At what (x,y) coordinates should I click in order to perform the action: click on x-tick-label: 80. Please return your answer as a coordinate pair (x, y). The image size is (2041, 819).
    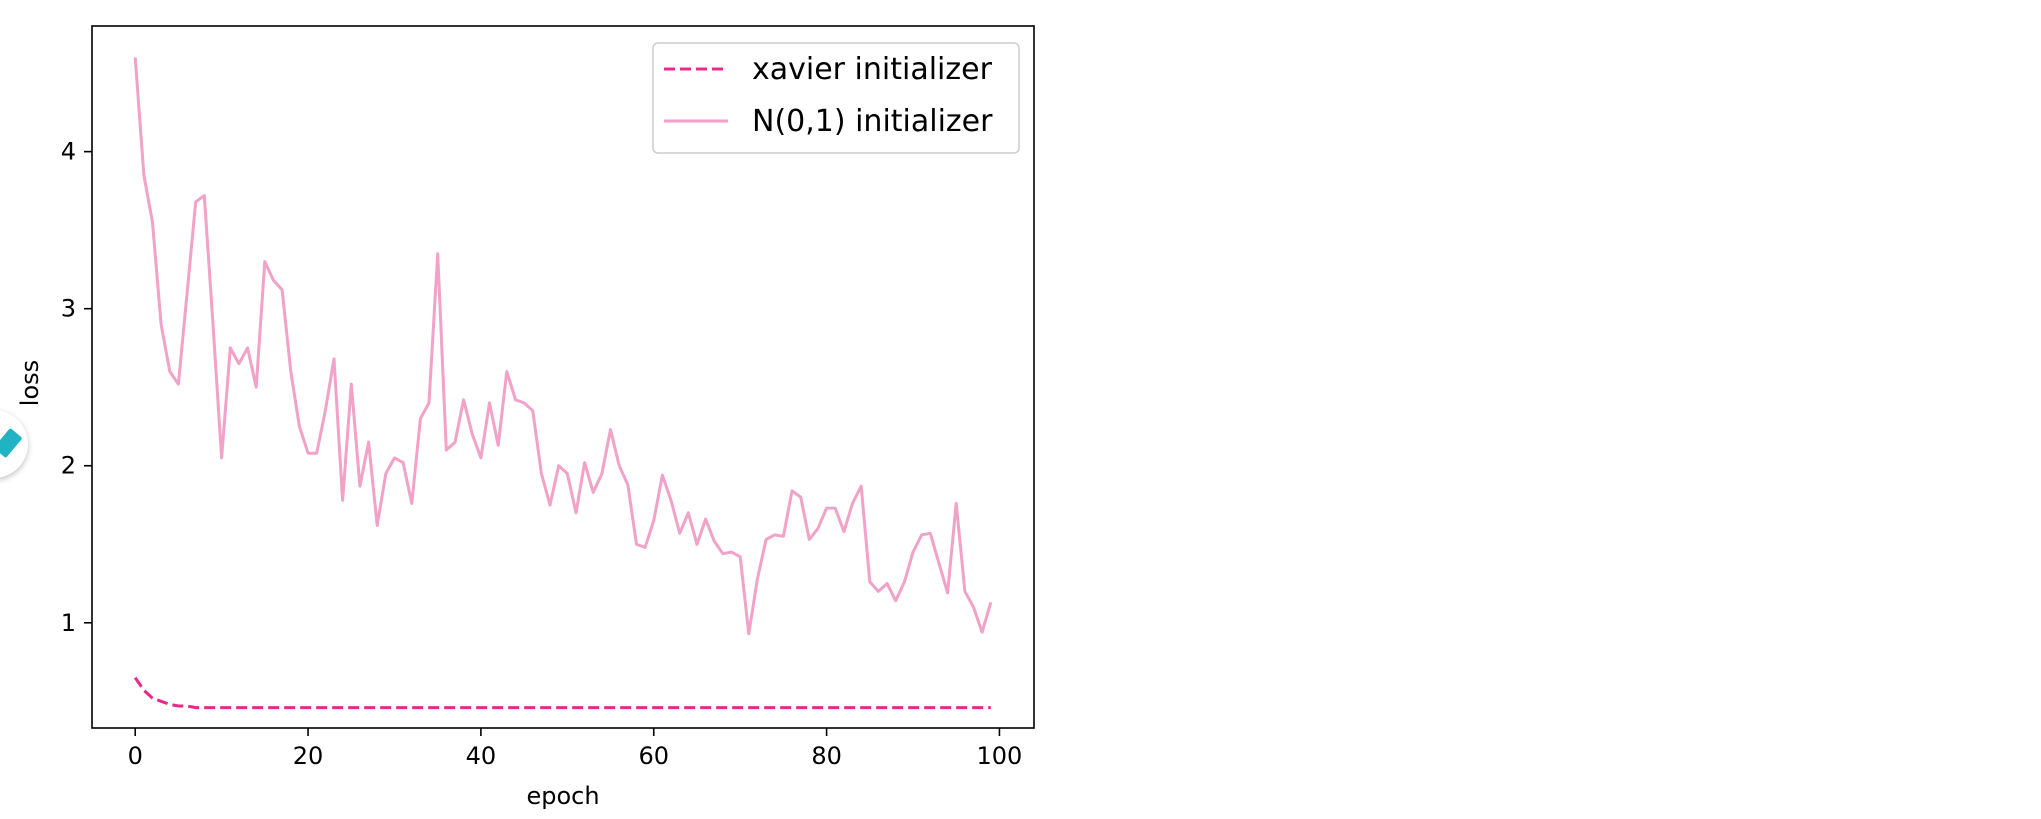
    Looking at the image, I should click on (826, 756).